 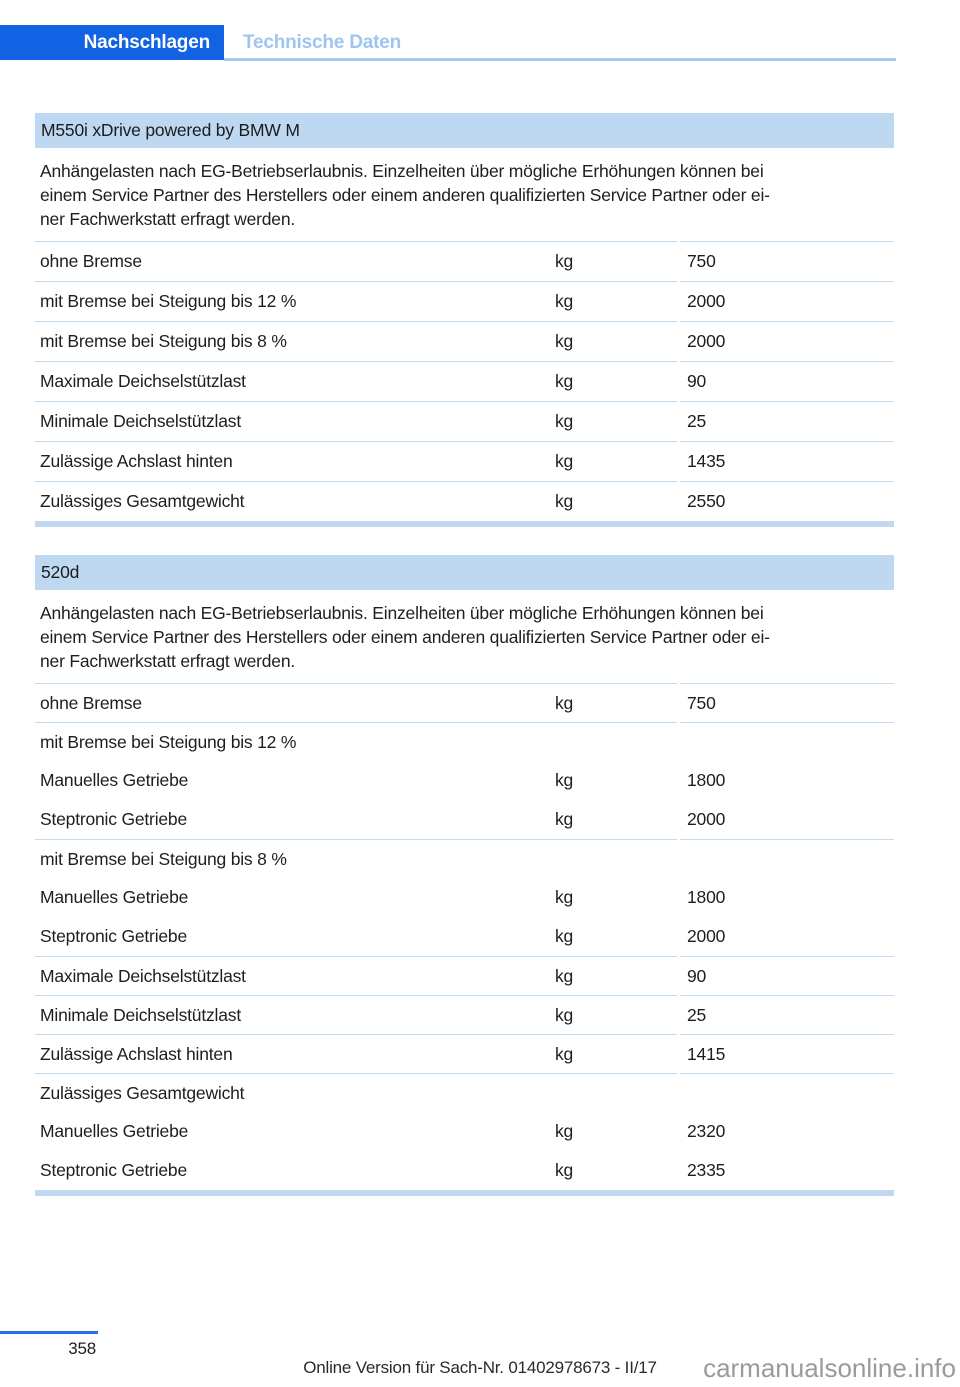 I want to click on header-section-title: Technische Daten, so click(x=322, y=42).